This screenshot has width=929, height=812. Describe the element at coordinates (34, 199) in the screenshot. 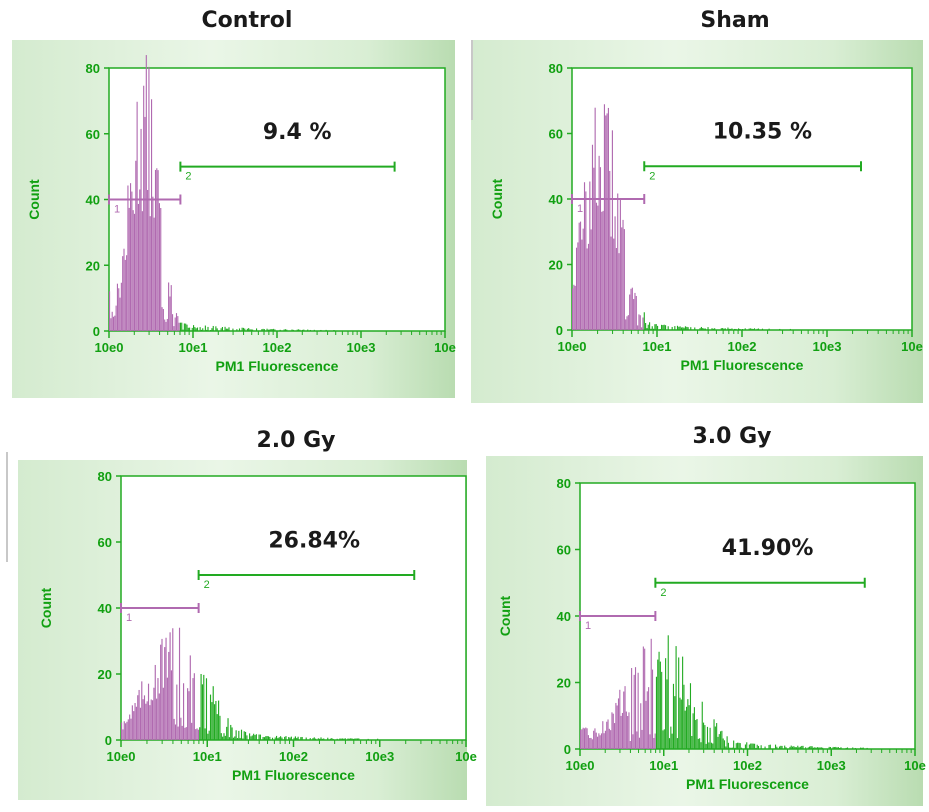

I see `y-axis-title: Count` at that location.